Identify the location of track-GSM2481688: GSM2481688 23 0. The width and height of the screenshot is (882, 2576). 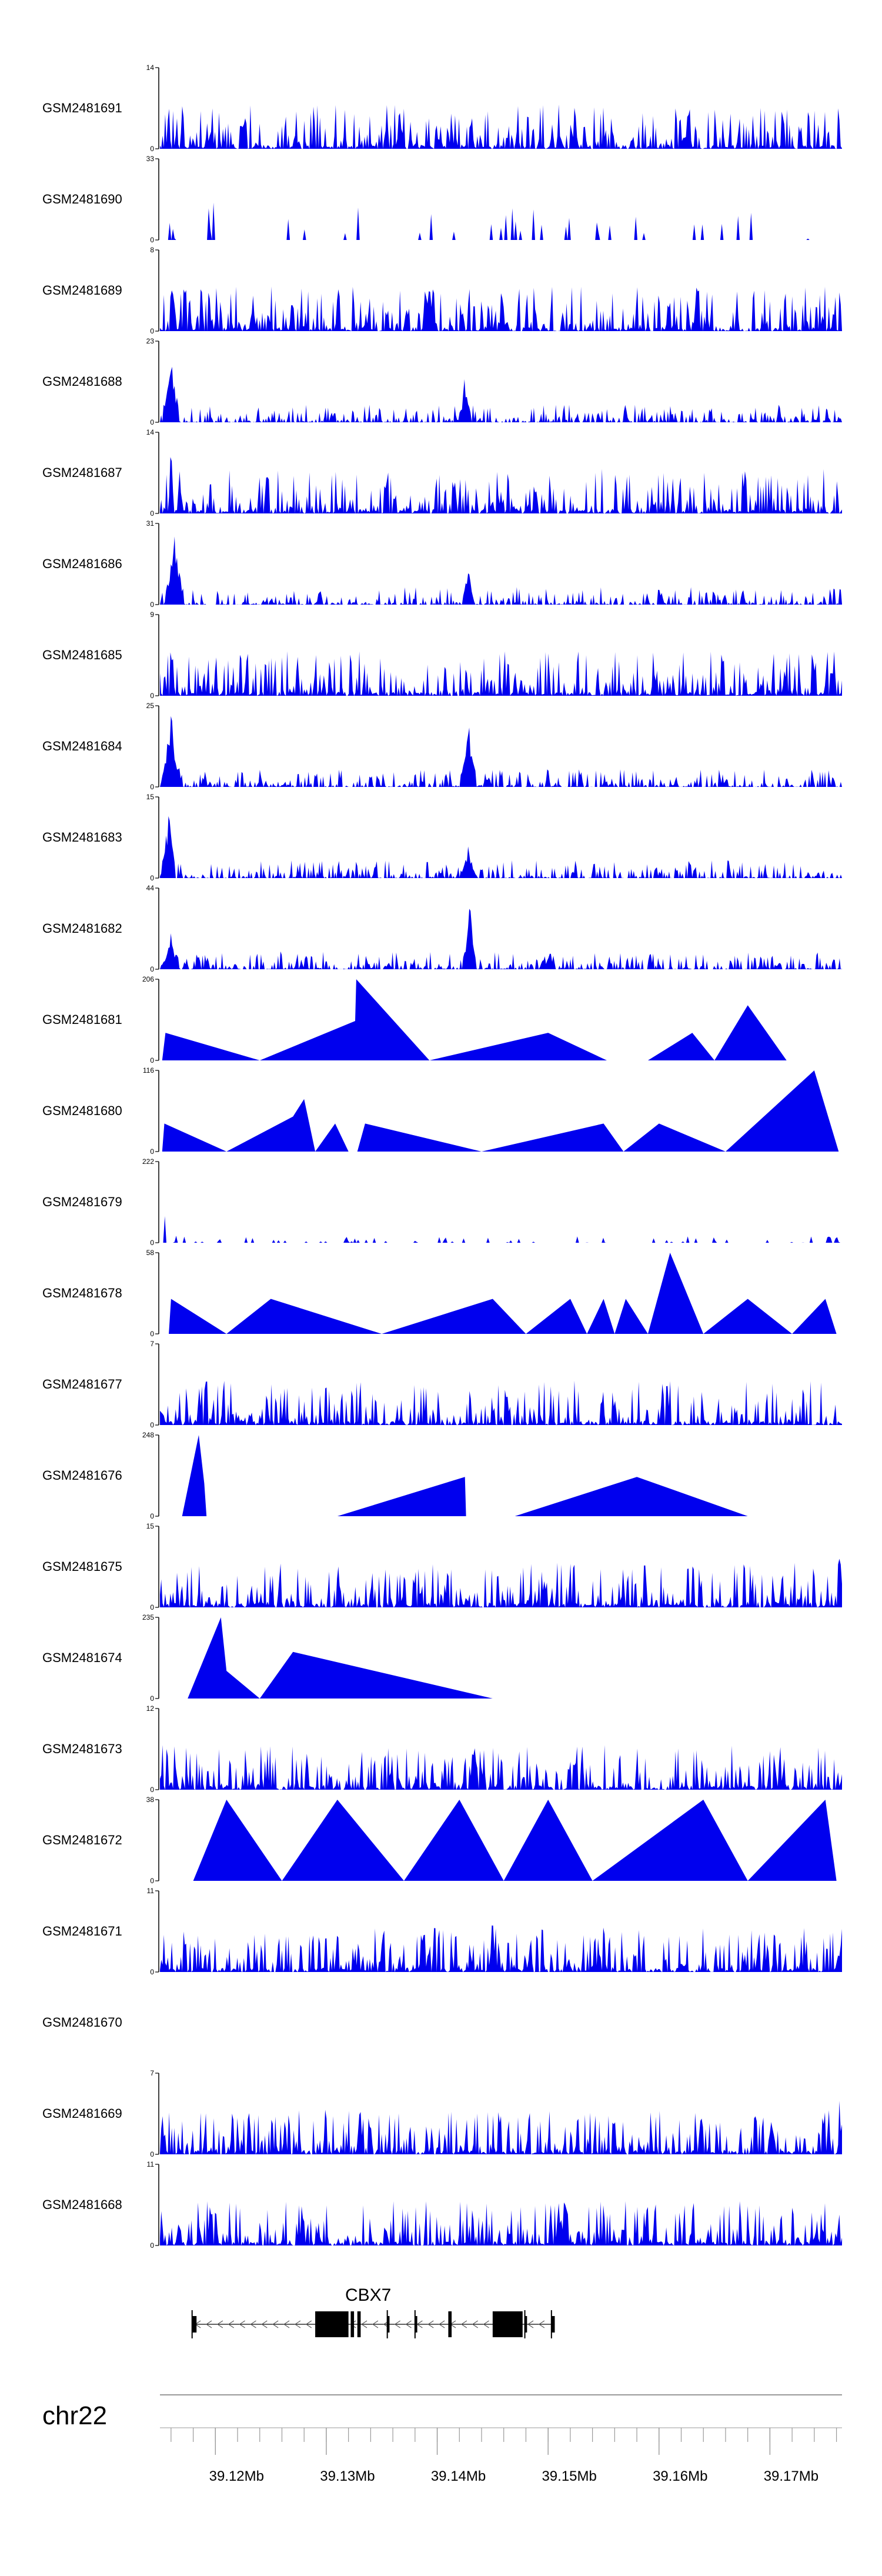
(442, 381).